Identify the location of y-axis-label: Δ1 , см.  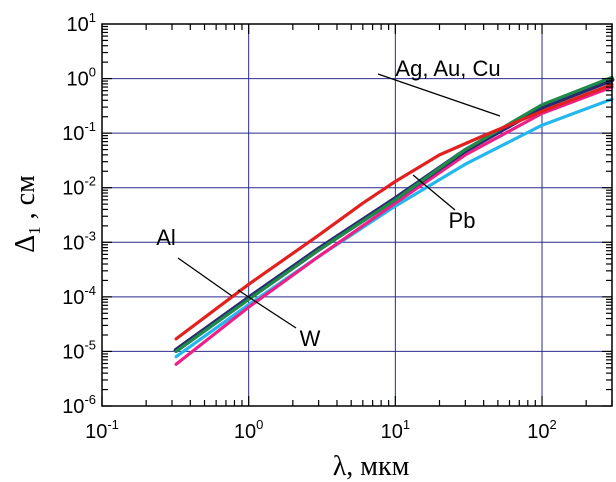
(27, 214).